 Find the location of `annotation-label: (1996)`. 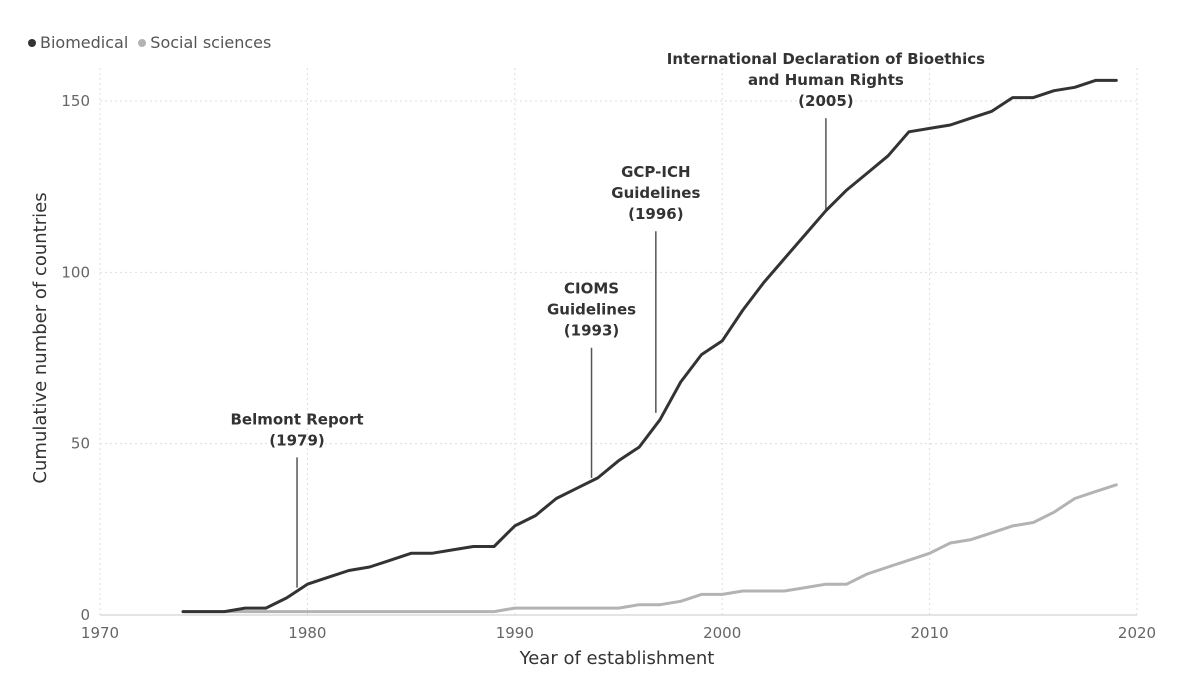

annotation-label: (1996) is located at coordinates (655, 214).